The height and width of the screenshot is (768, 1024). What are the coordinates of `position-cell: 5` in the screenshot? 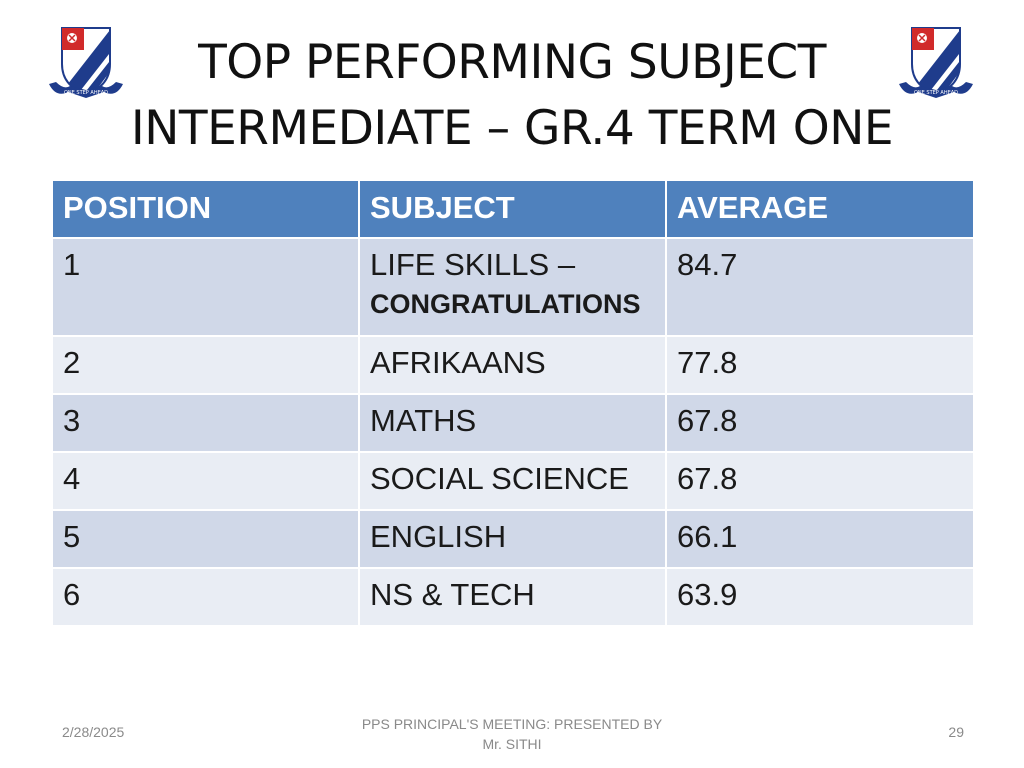 It's located at (205, 539).